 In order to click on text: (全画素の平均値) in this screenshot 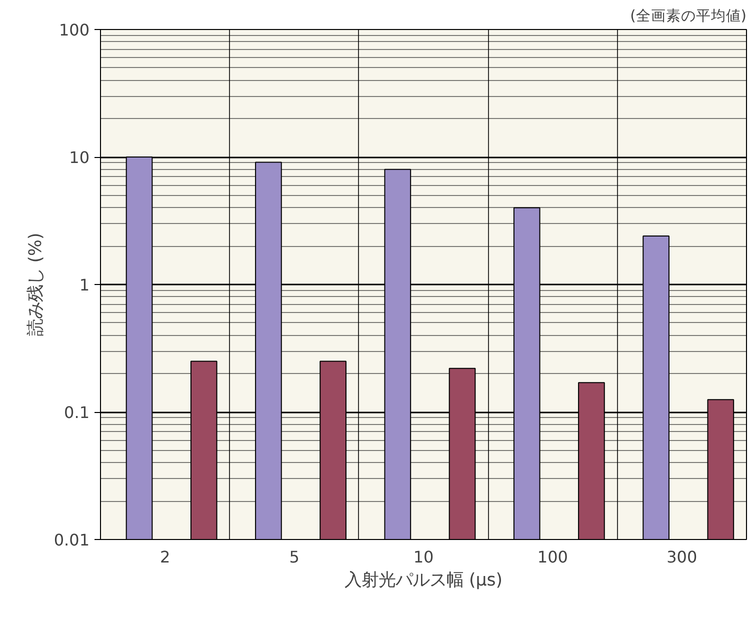, I will do `click(688, 16)`.